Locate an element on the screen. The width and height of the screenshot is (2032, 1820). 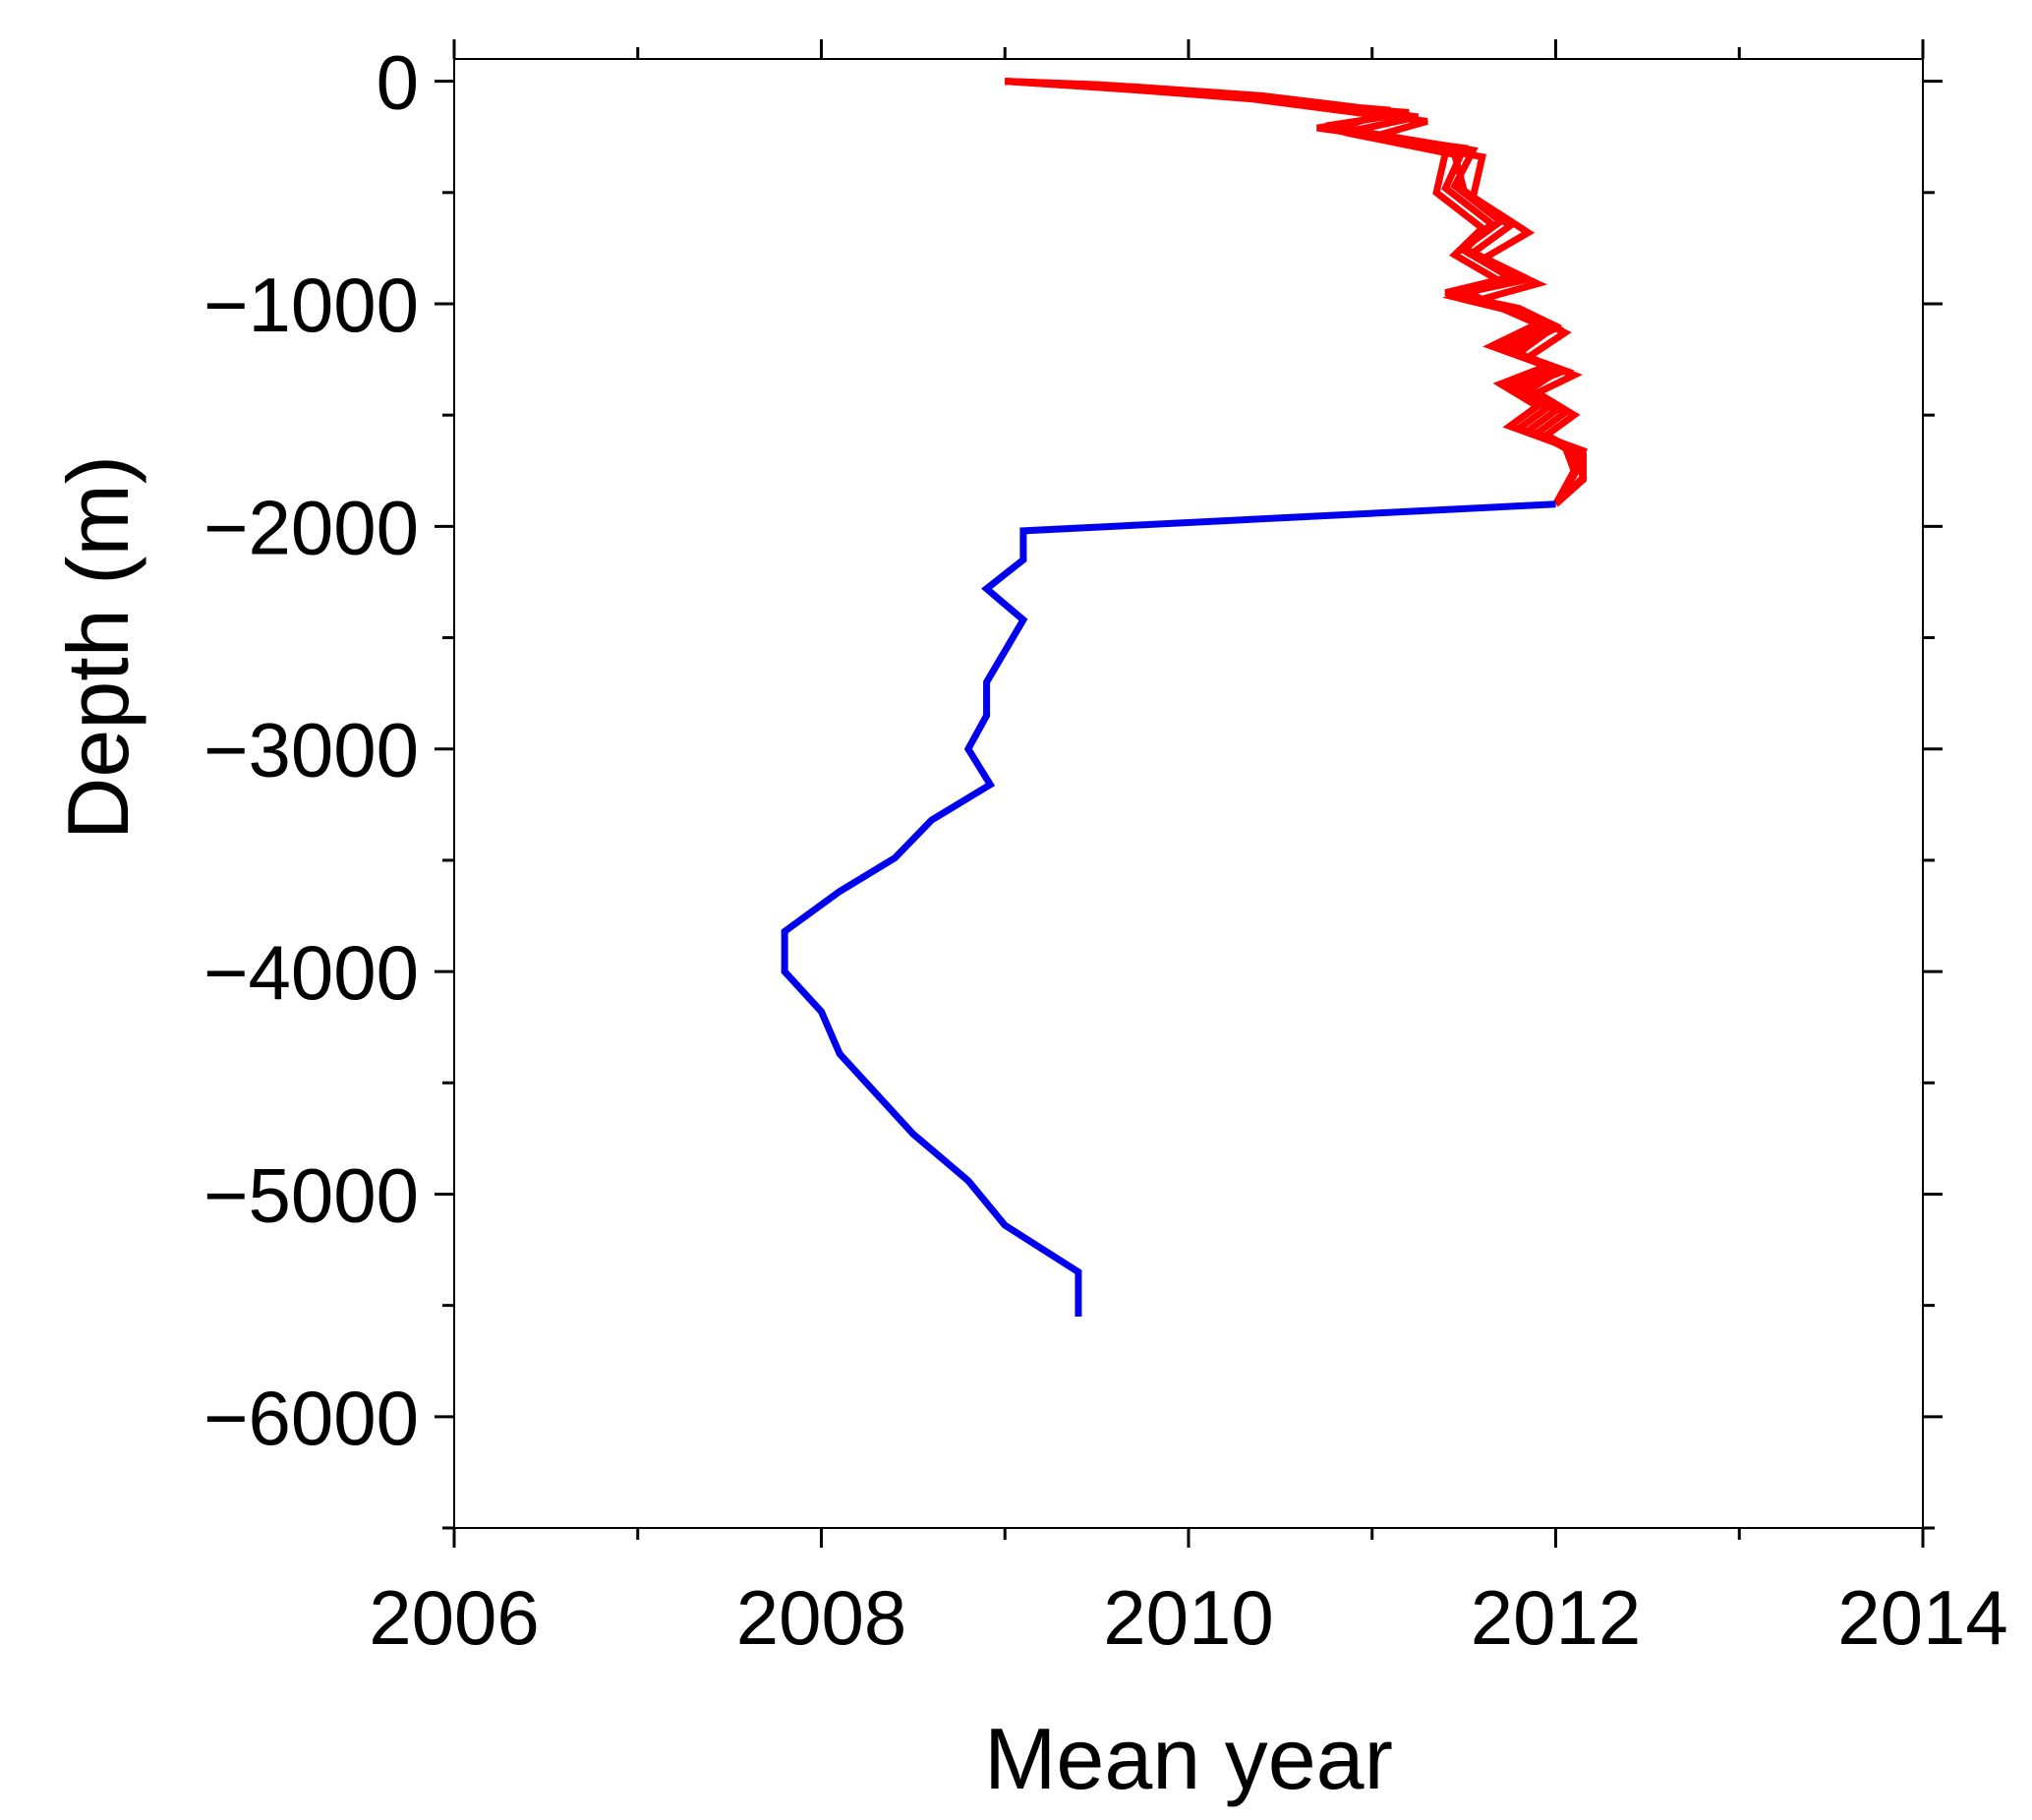
x-axis-label: Mean year is located at coordinates (1189, 1758).